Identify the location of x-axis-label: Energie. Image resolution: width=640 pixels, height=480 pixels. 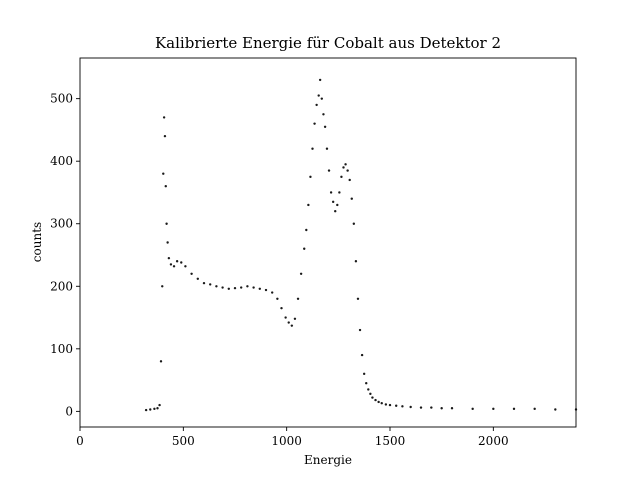
(328, 460).